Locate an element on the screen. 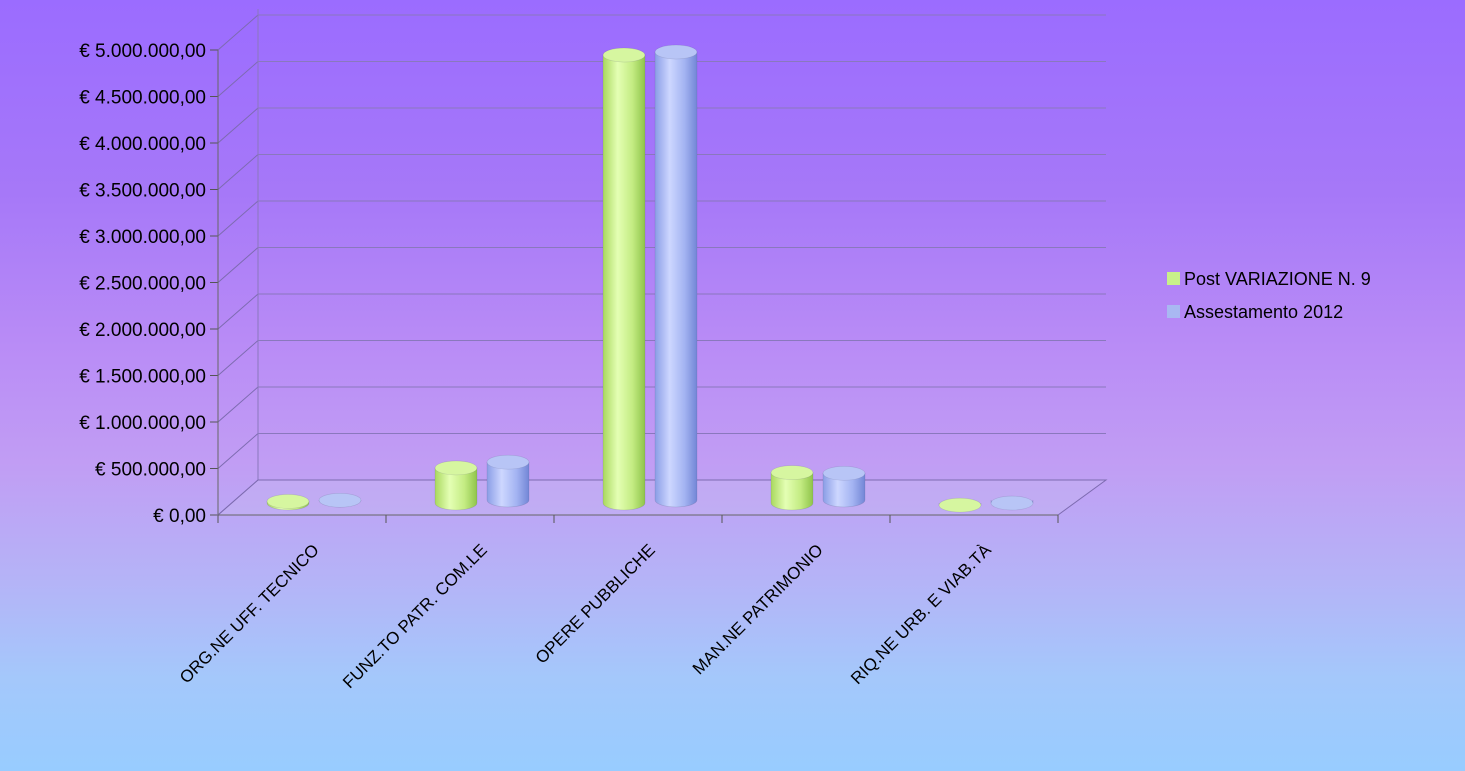  legend-label: Post VARIAZIONE N. 9 is located at coordinates (1277, 279).